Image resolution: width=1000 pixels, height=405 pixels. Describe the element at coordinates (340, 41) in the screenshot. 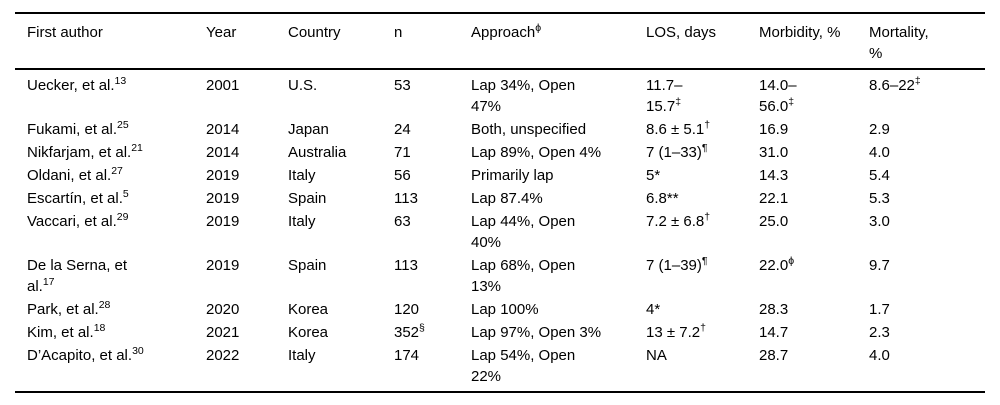

I see `column-header-country: Country` at that location.